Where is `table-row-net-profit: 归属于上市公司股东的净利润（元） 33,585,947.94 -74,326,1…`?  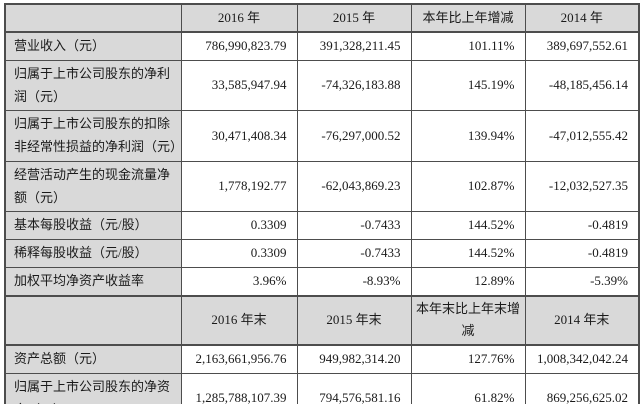 table-row-net-profit: 归属于上市公司股东的净利润（元） 33,585,947.94 -74,326,1… is located at coordinates (322, 85).